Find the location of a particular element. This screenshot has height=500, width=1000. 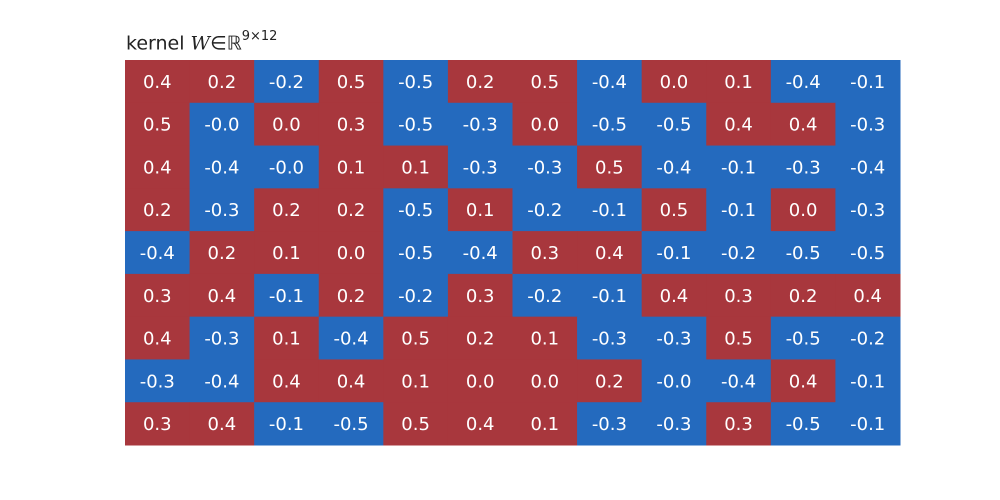

cell-label: -0.2 is located at coordinates (867, 339).